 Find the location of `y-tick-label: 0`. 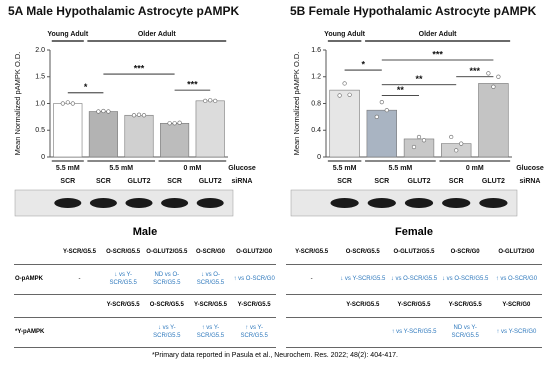

y-tick-label: 0 is located at coordinates (43, 157).